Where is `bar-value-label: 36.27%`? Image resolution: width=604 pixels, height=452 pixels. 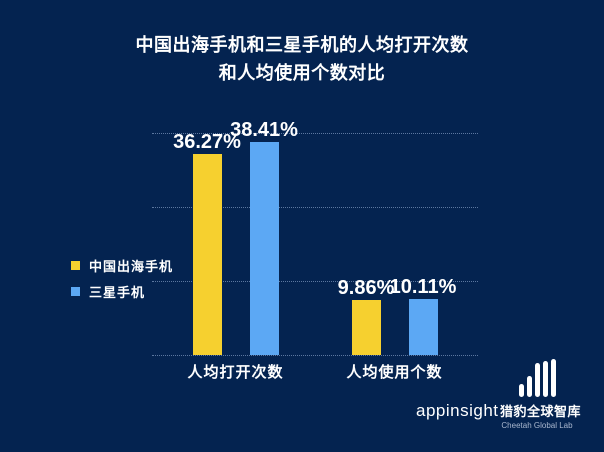 bar-value-label: 36.27% is located at coordinates (207, 141).